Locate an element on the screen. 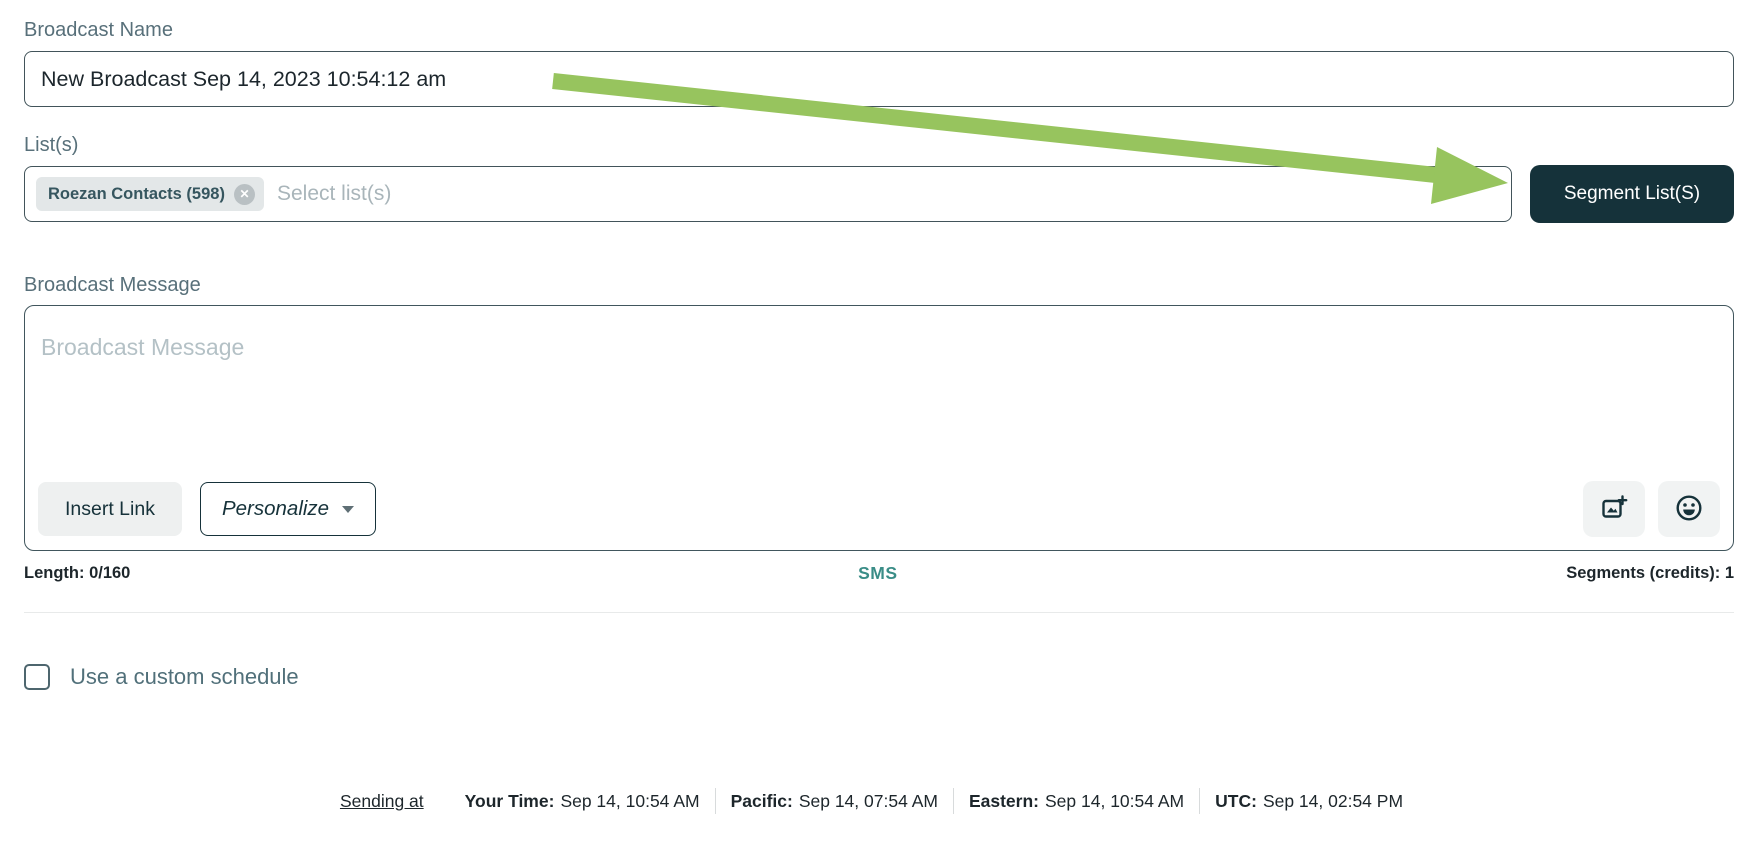  list-select-placeholder: Select list(s) is located at coordinates (334, 193).